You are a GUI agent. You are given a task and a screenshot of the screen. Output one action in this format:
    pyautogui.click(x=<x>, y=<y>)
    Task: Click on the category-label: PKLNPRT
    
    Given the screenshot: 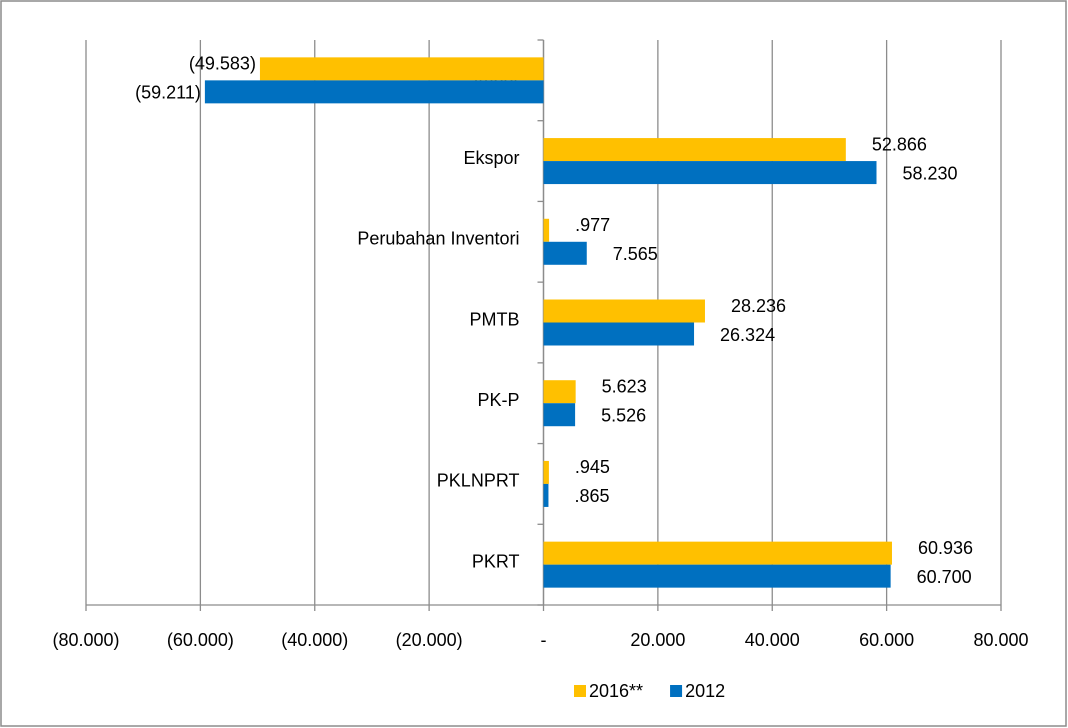 What is the action you would take?
    pyautogui.click(x=478, y=481)
    